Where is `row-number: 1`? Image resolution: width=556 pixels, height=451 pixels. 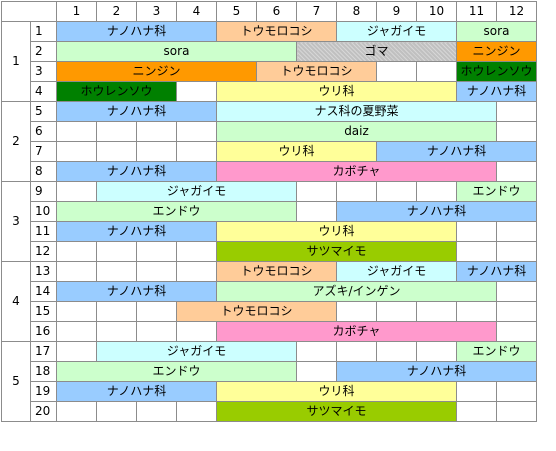 row-number: 1 is located at coordinates (43, 31).